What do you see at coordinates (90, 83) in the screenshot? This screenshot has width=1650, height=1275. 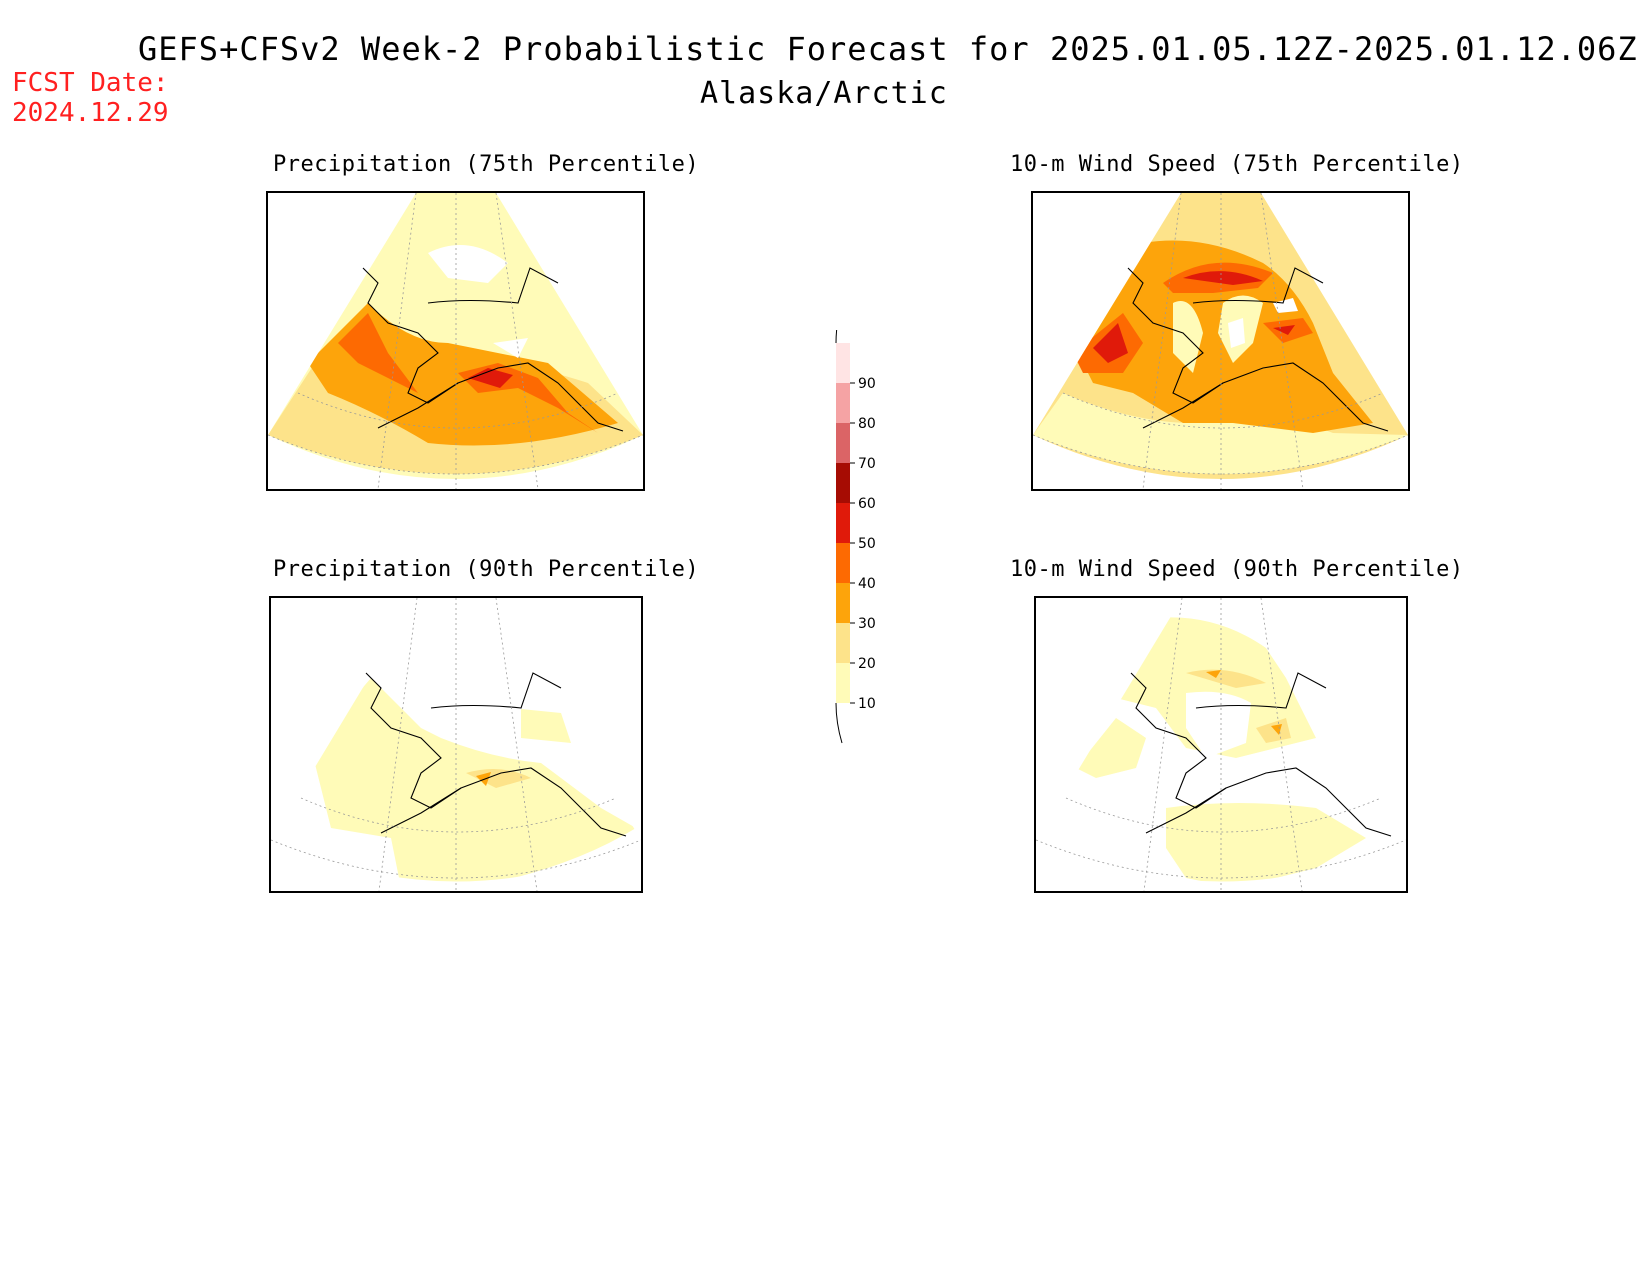 I see `fcst-date-label: FCST Date:` at bounding box center [90, 83].